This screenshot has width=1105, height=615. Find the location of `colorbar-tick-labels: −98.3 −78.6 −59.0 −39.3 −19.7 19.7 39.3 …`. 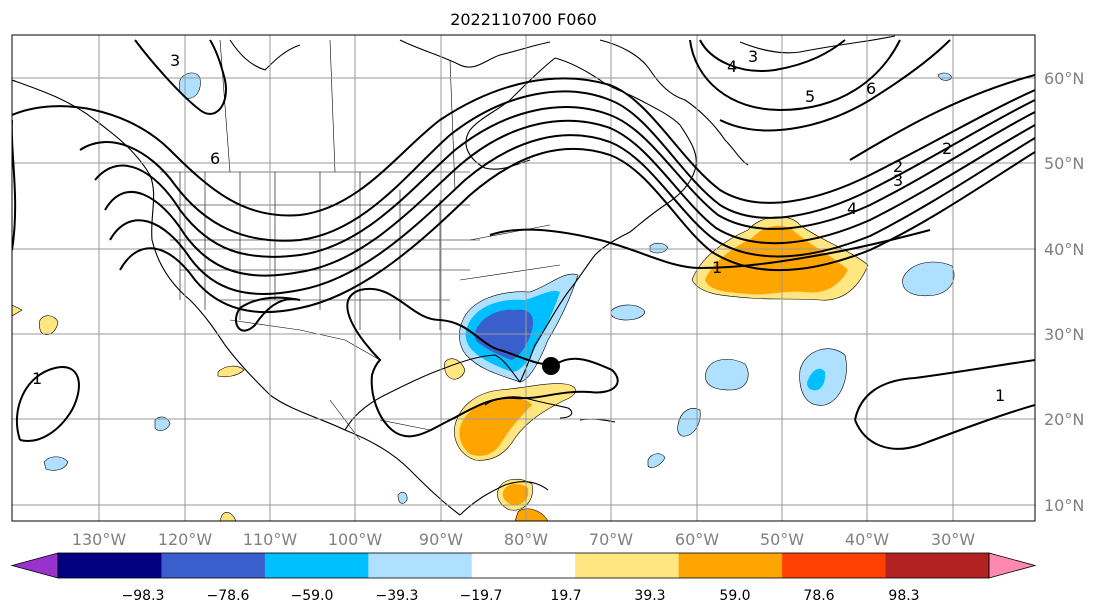

colorbar-tick-labels: −98.3 −78.6 −59.0 −39.3 −19.7 19.7 39.3 … is located at coordinates (521, 596).